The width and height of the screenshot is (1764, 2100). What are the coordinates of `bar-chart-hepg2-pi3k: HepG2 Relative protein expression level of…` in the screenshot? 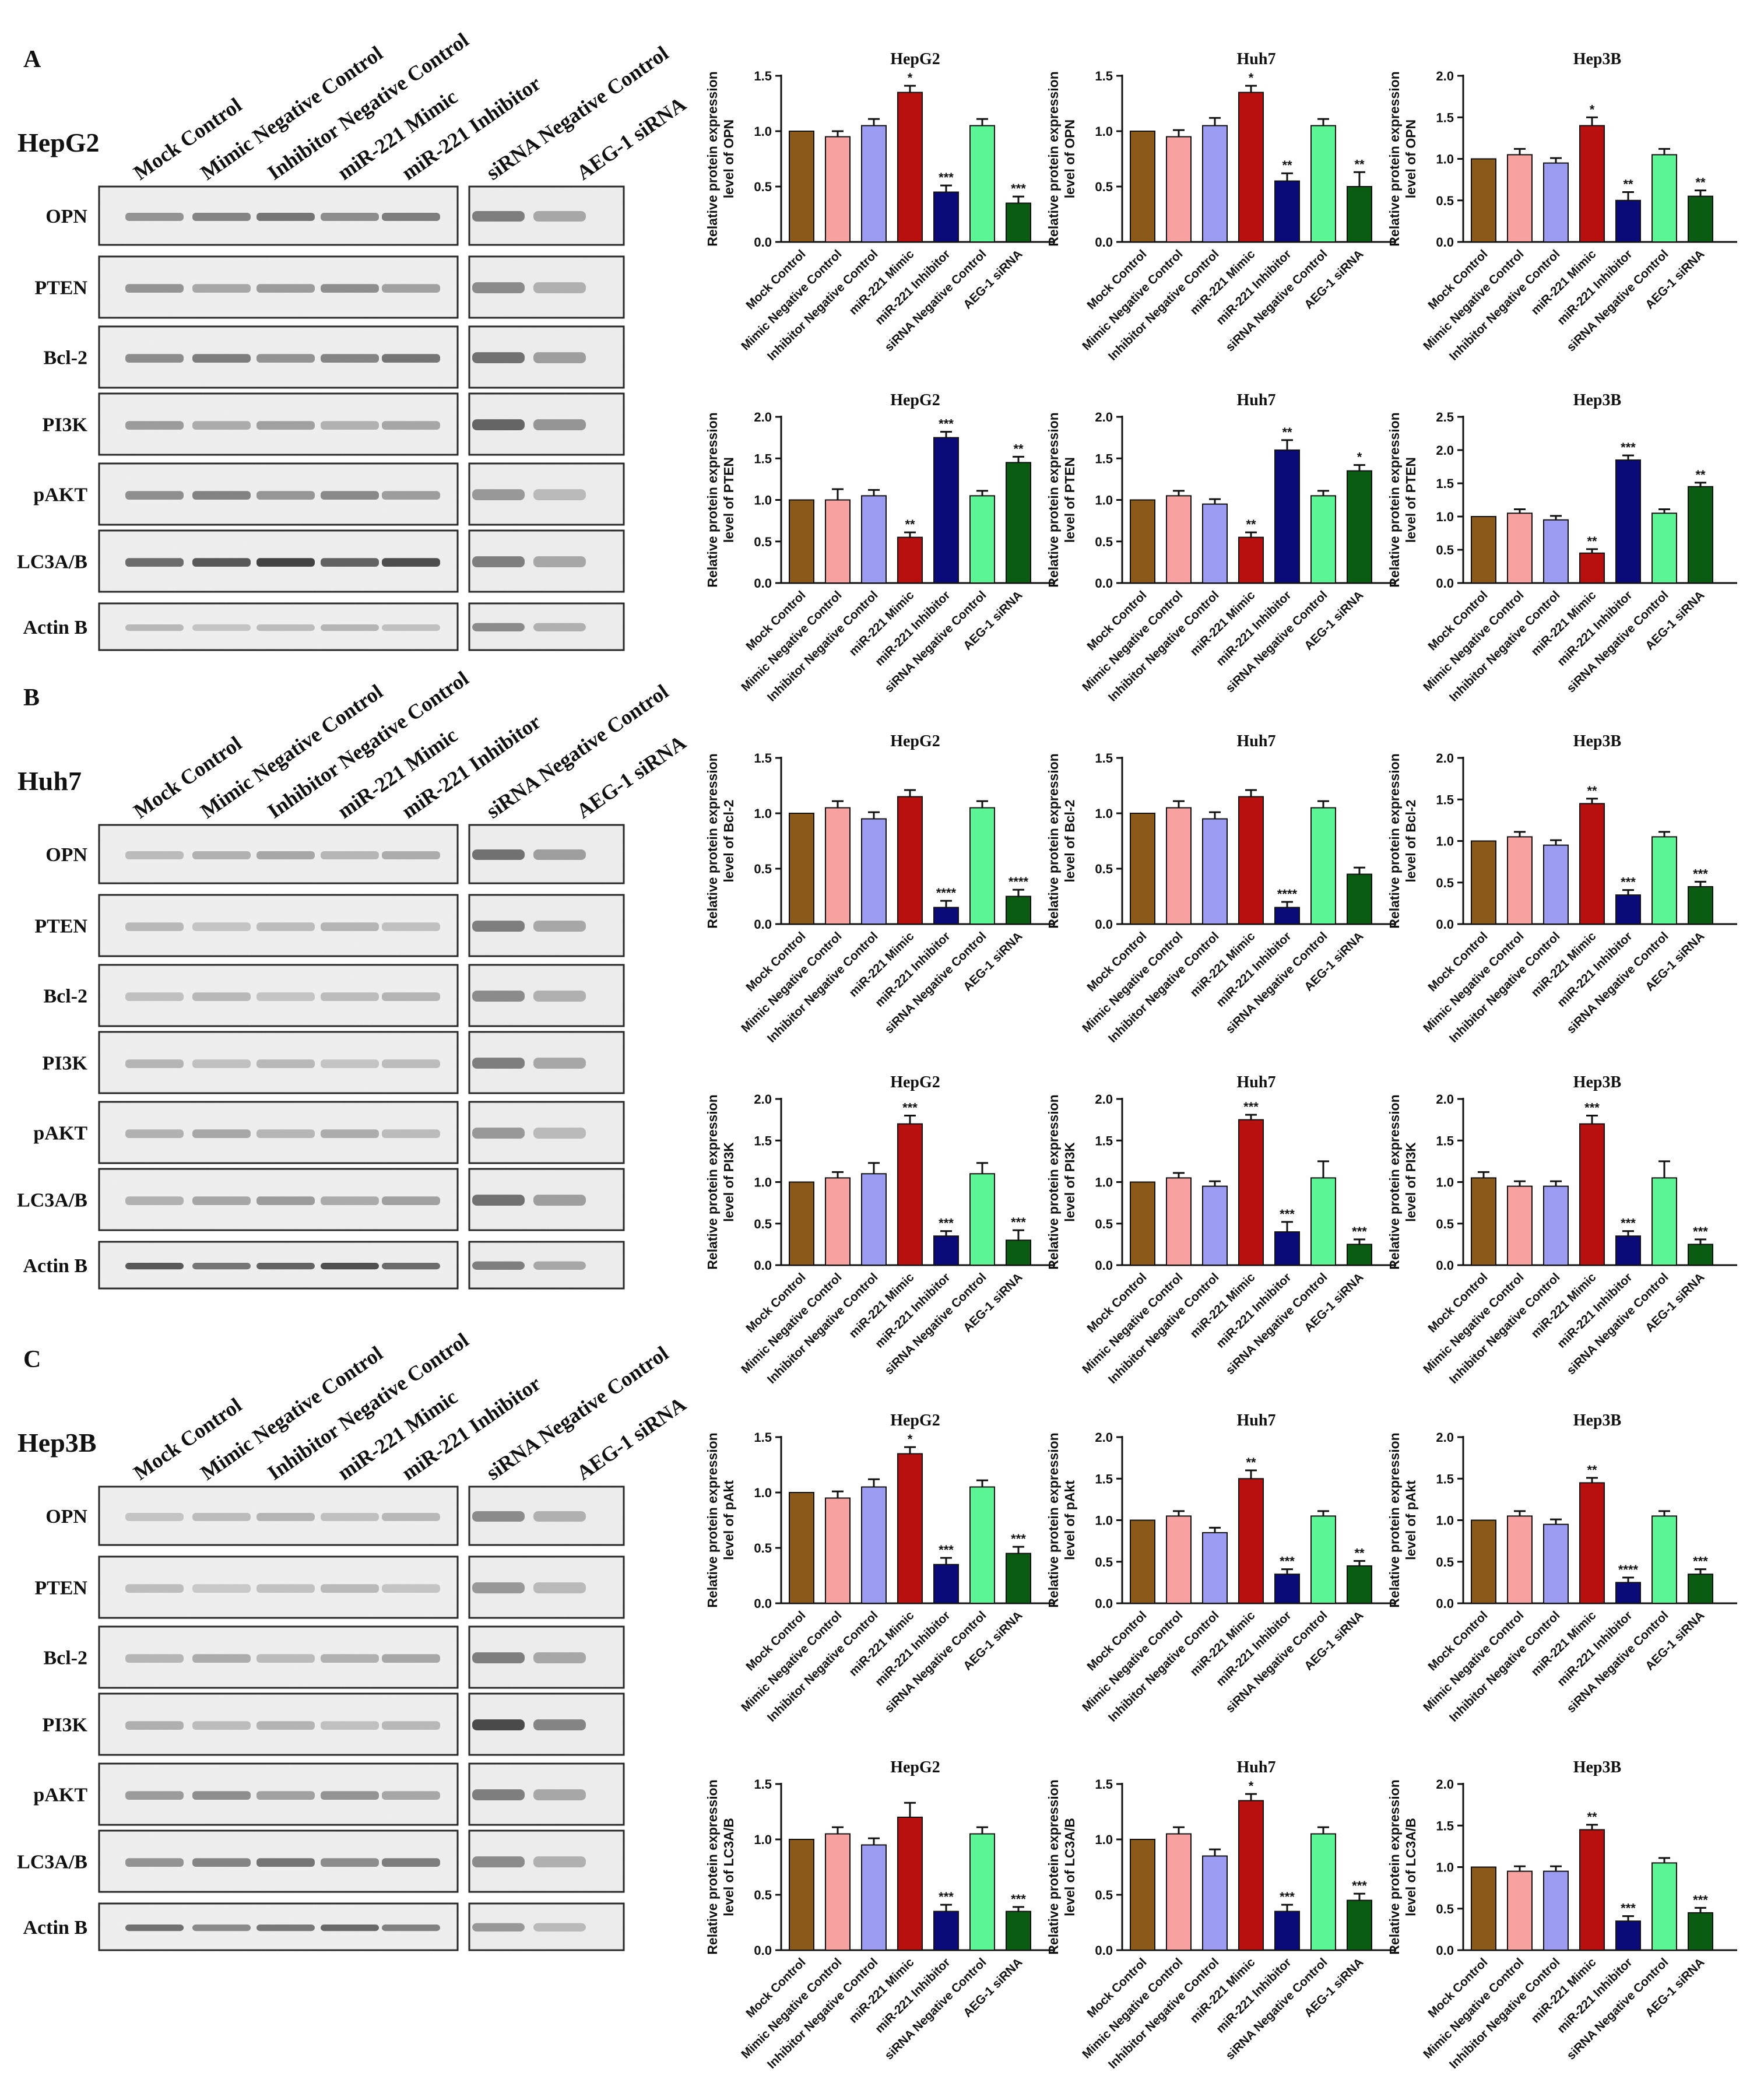 It's located at (880, 1229).